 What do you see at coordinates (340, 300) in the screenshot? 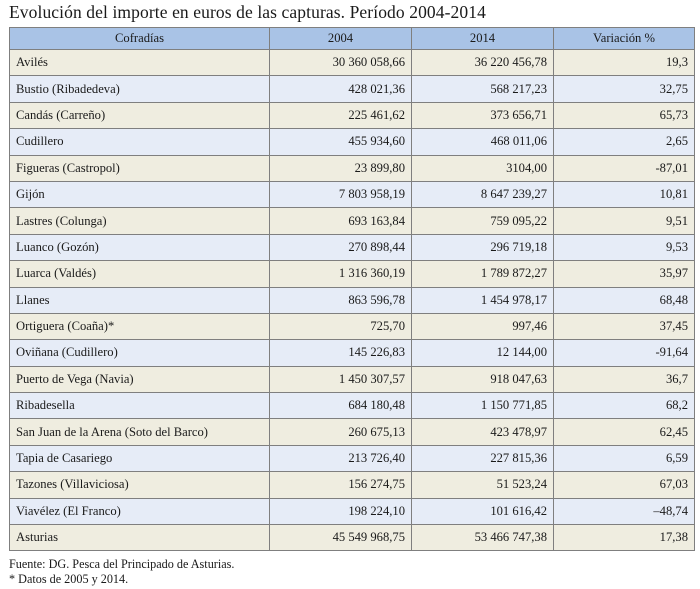
I see `cell-2004: 863 596,78` at bounding box center [340, 300].